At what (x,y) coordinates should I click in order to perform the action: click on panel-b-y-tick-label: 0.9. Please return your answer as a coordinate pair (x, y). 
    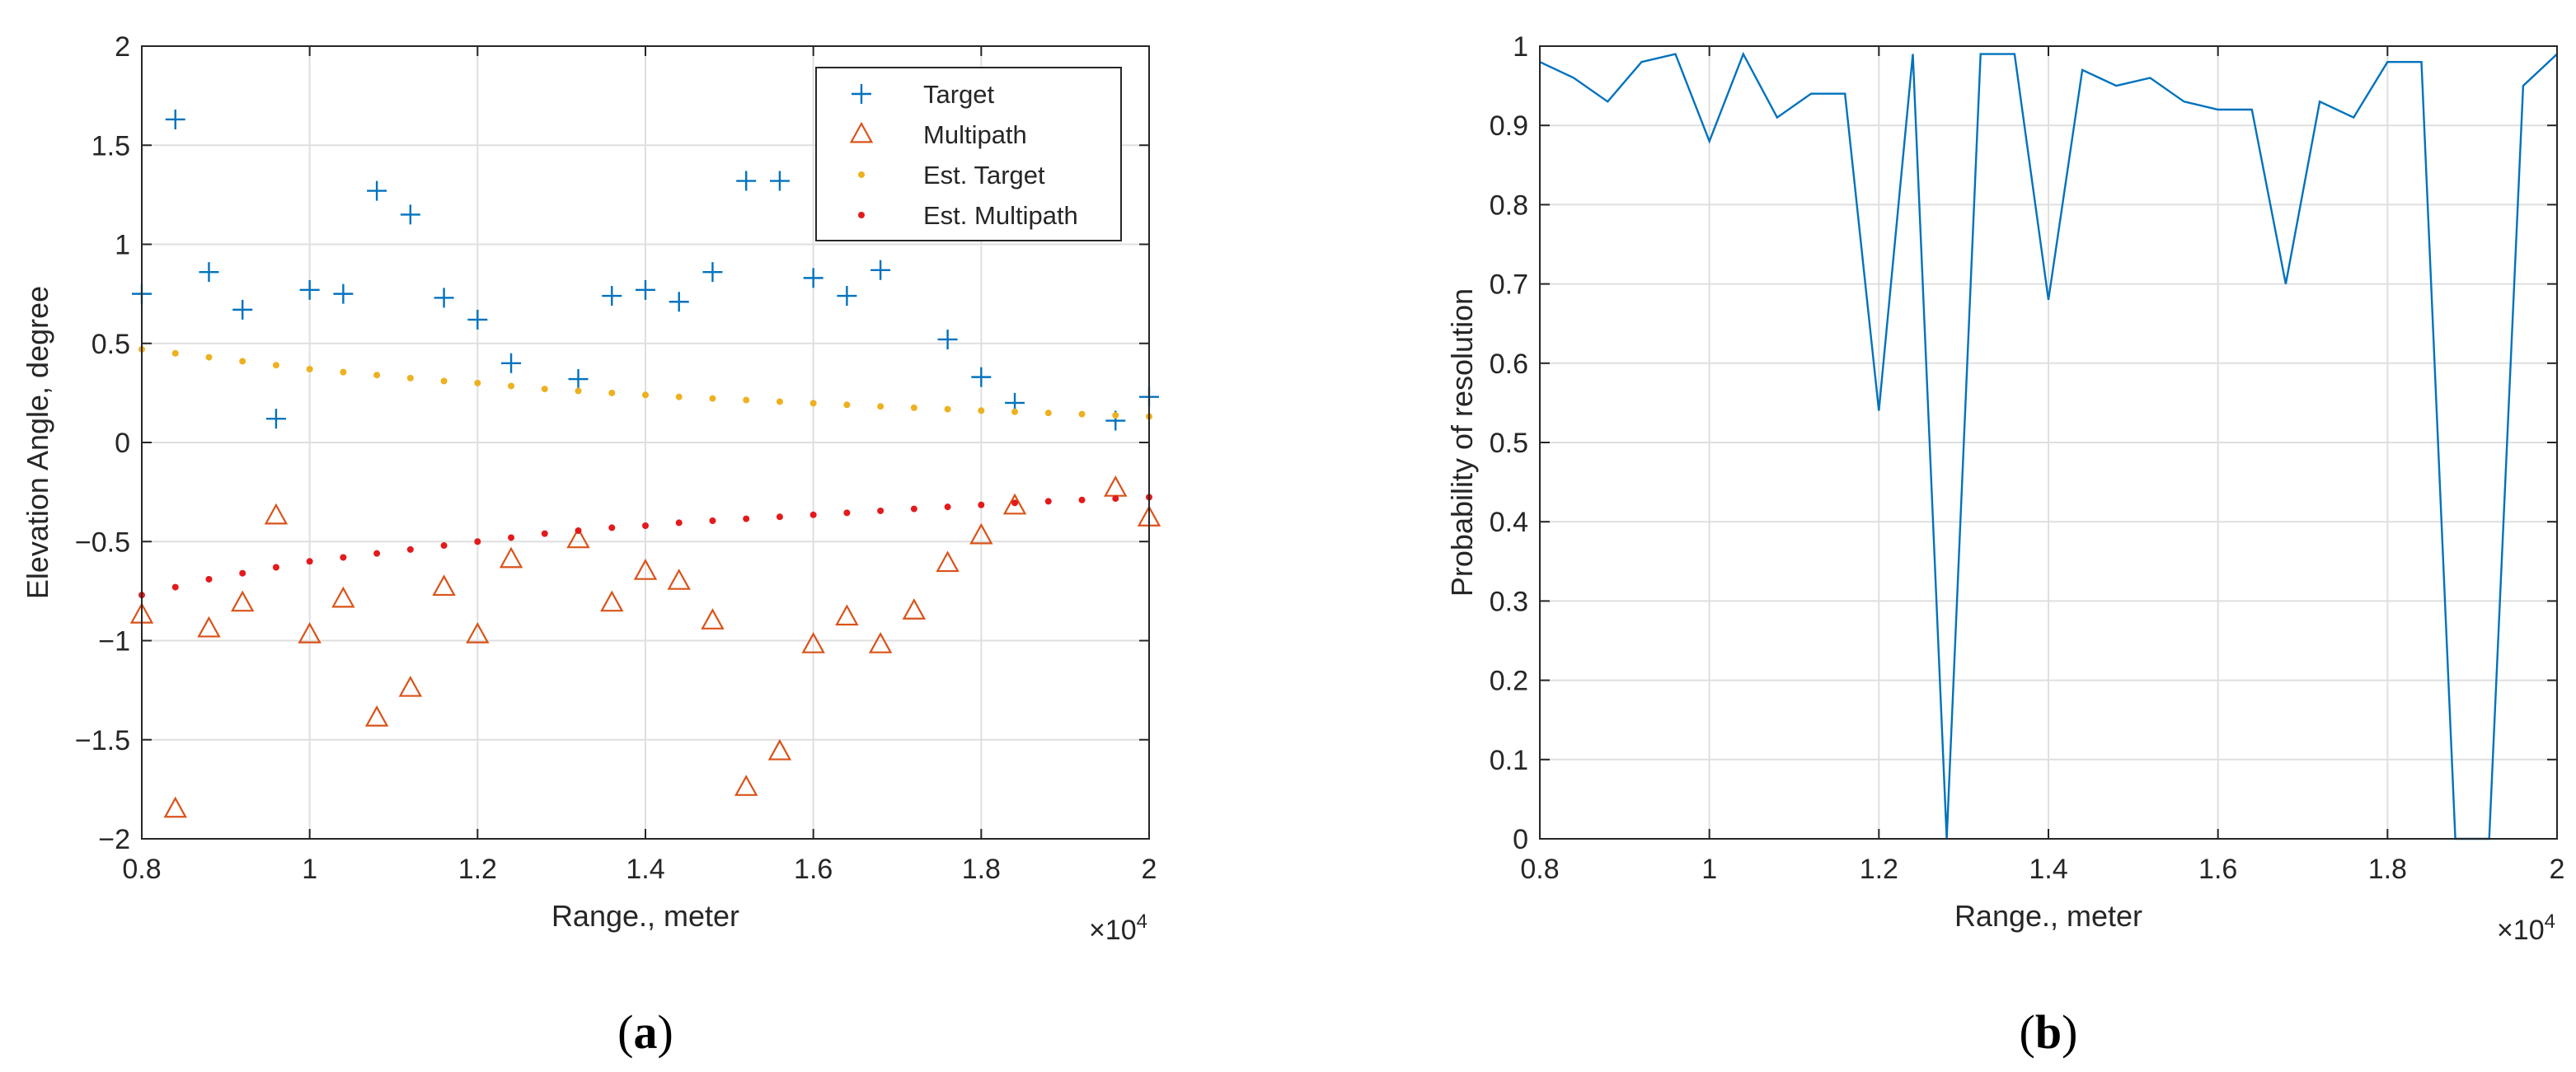
    Looking at the image, I should click on (1509, 126).